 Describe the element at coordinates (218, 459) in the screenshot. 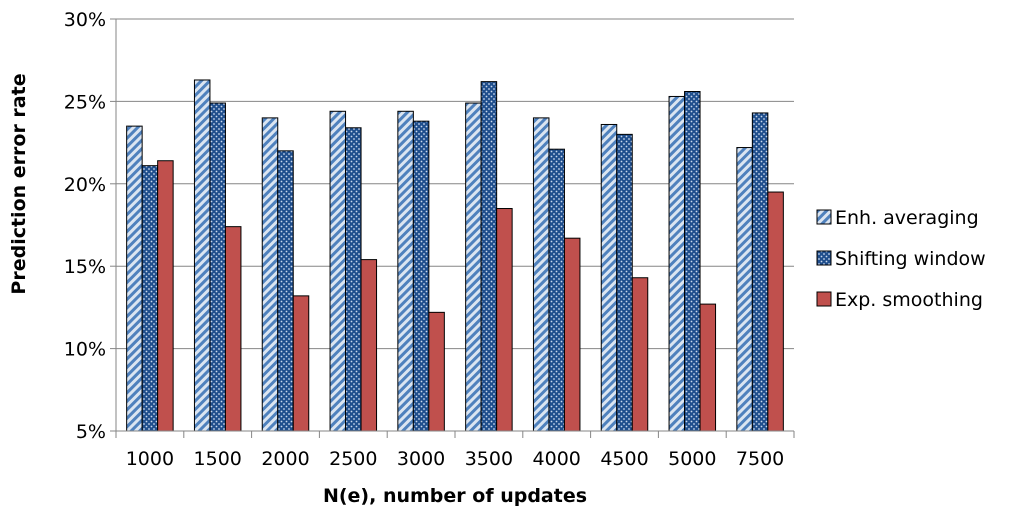

I see `x-tick-label: 1500` at that location.